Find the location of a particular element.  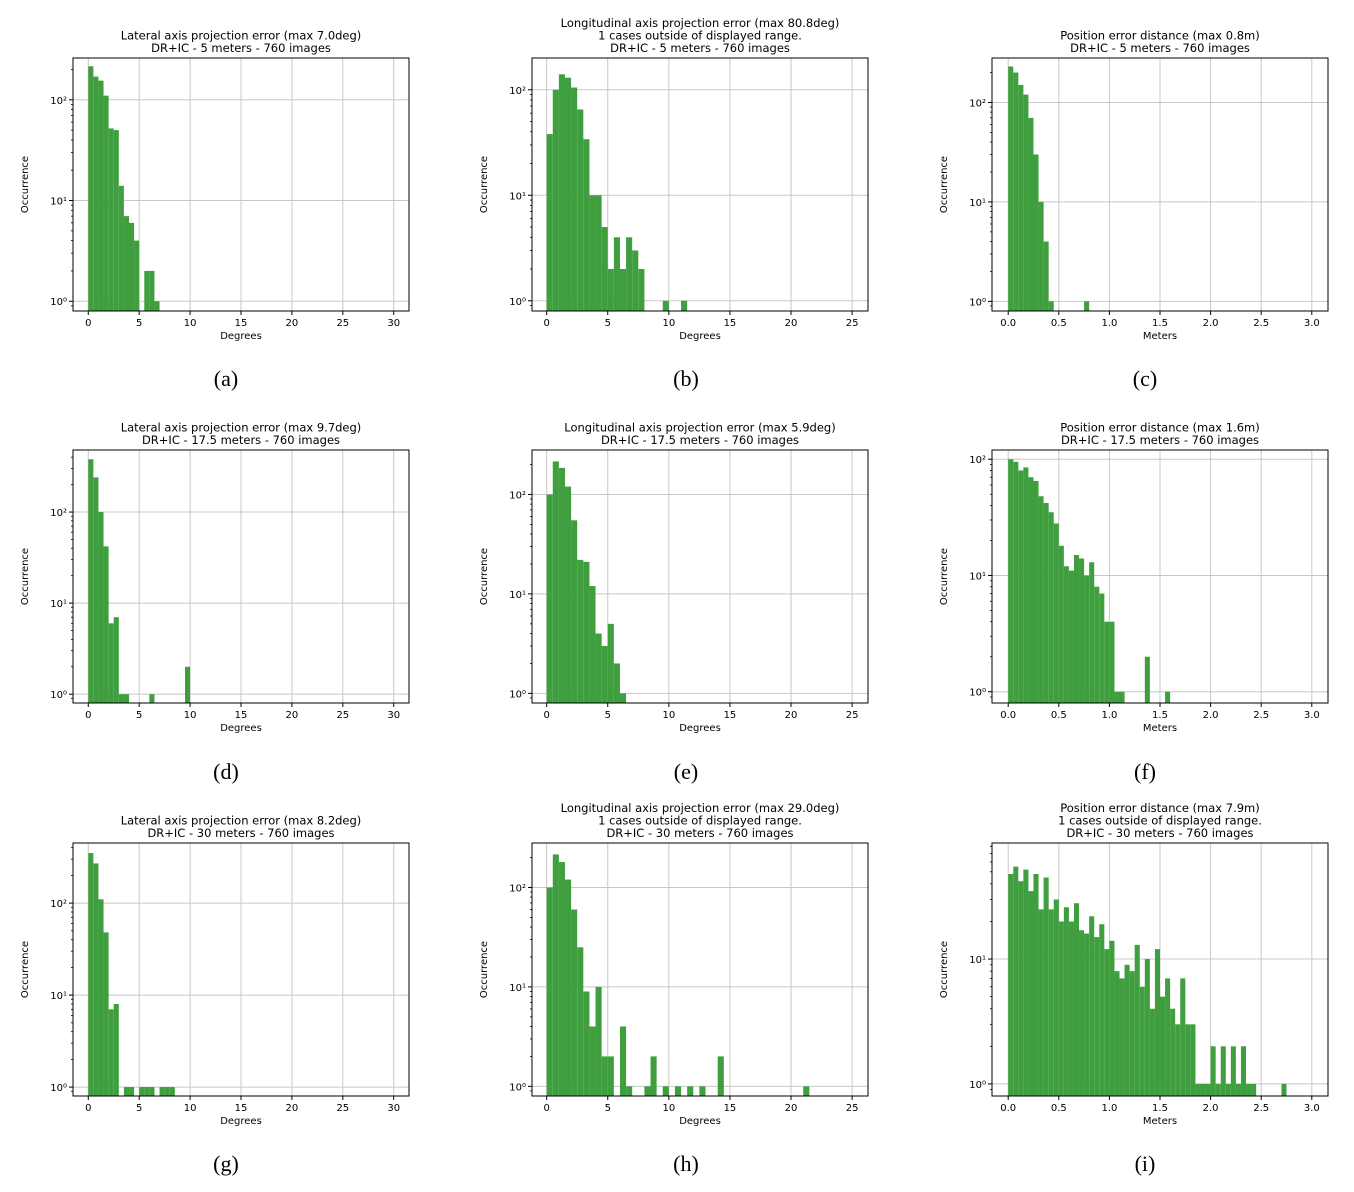

plot-frame is located at coordinates (700, 969).